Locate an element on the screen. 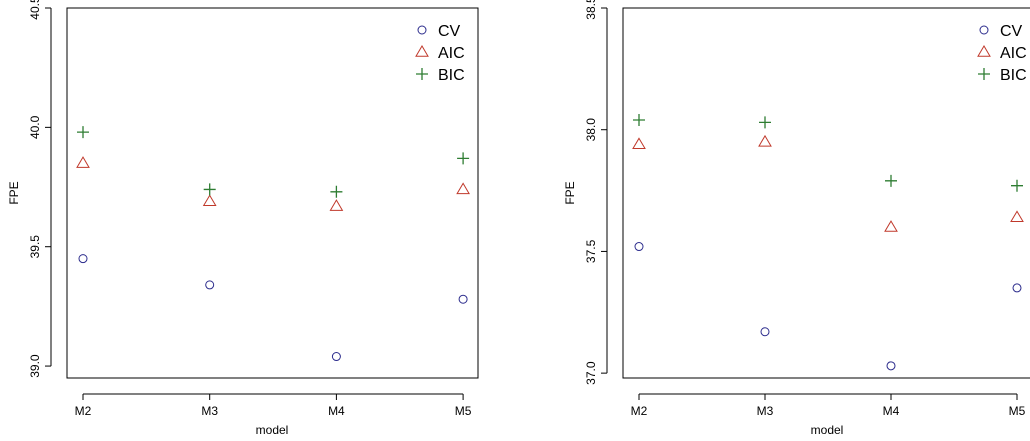  y-tick-label: 39.5 is located at coordinates (35, 247).